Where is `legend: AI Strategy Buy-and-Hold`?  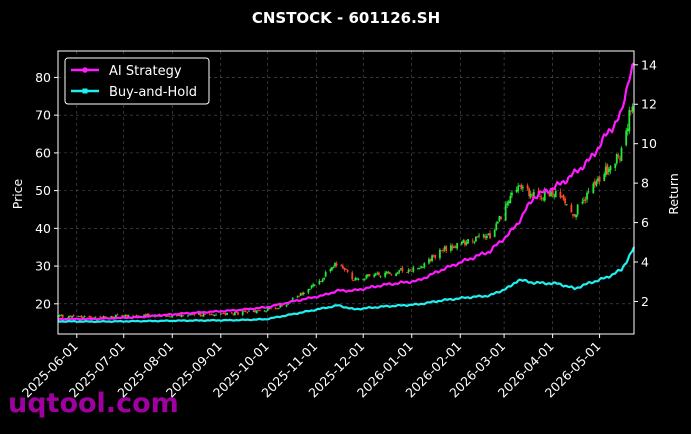 legend: AI Strategy Buy-and-Hold is located at coordinates (137, 81).